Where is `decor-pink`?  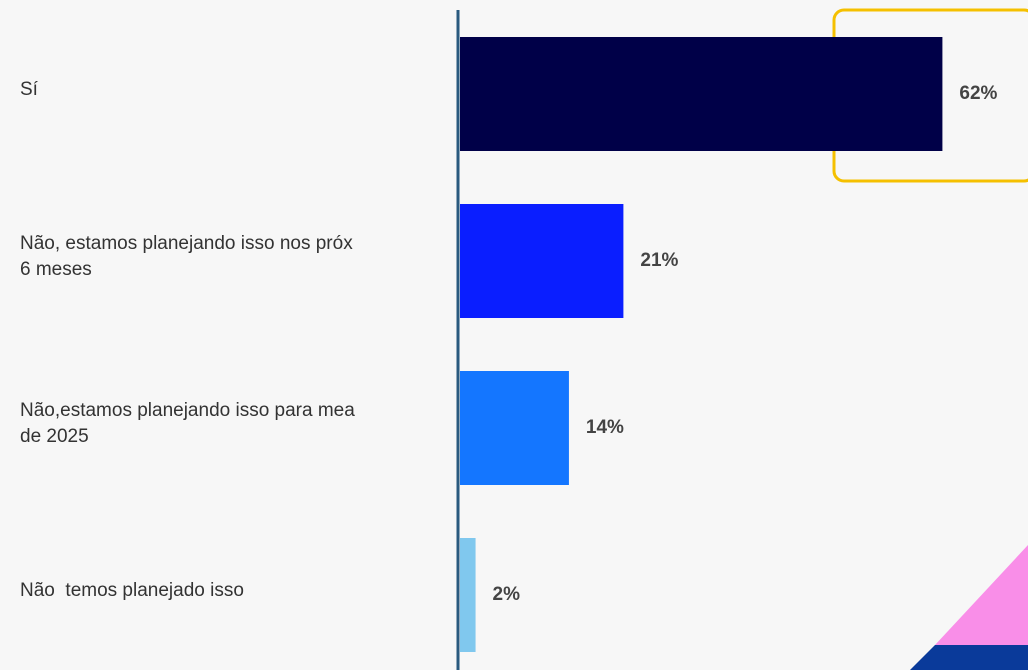
decor-pink is located at coordinates (981, 595).